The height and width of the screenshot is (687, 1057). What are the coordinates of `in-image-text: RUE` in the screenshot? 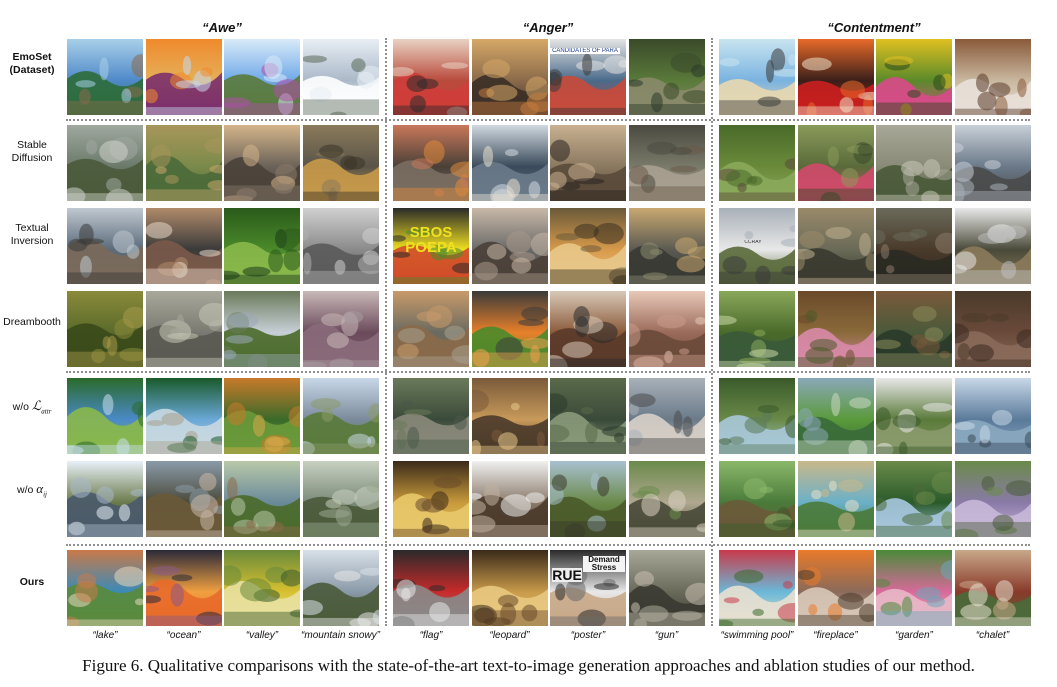 It's located at (567, 575).